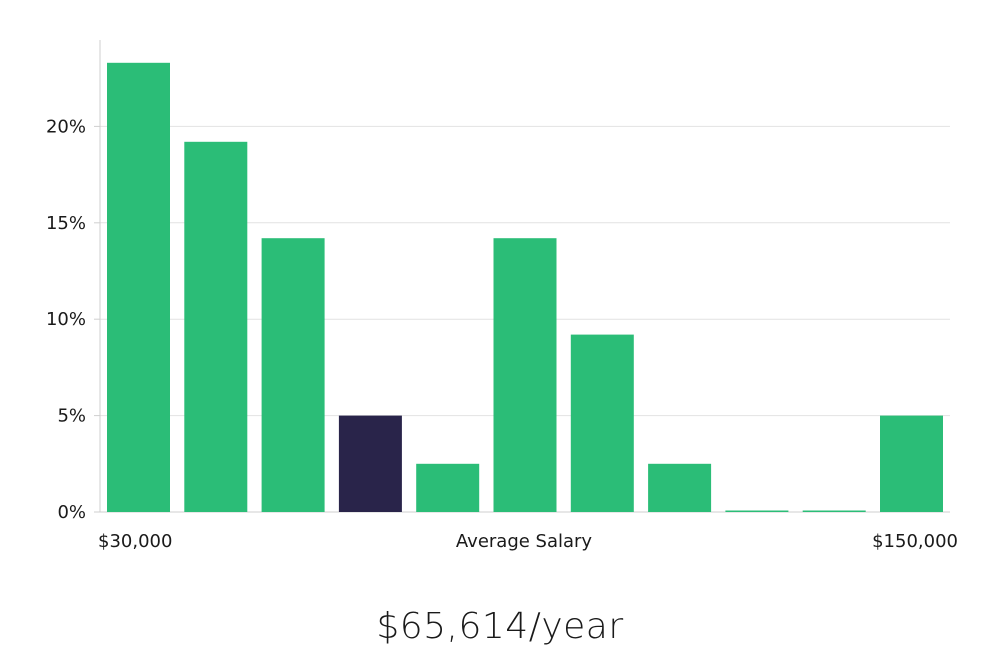  I want to click on y-tick-label: 0%, so click(71, 512).